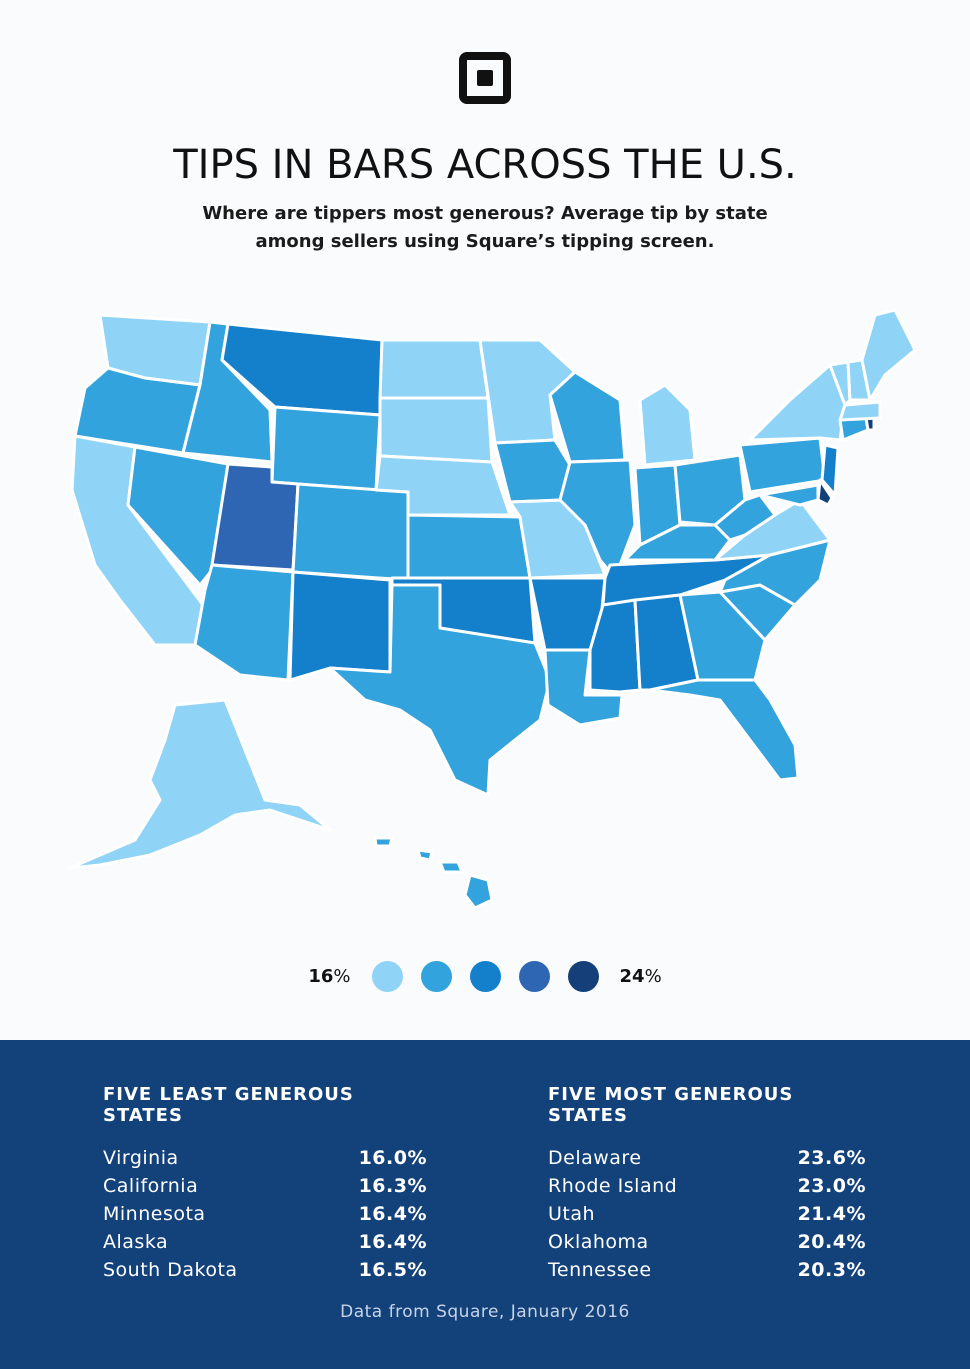  What do you see at coordinates (393, 1270) in the screenshot?
I see `state-value: 16.5%` at bounding box center [393, 1270].